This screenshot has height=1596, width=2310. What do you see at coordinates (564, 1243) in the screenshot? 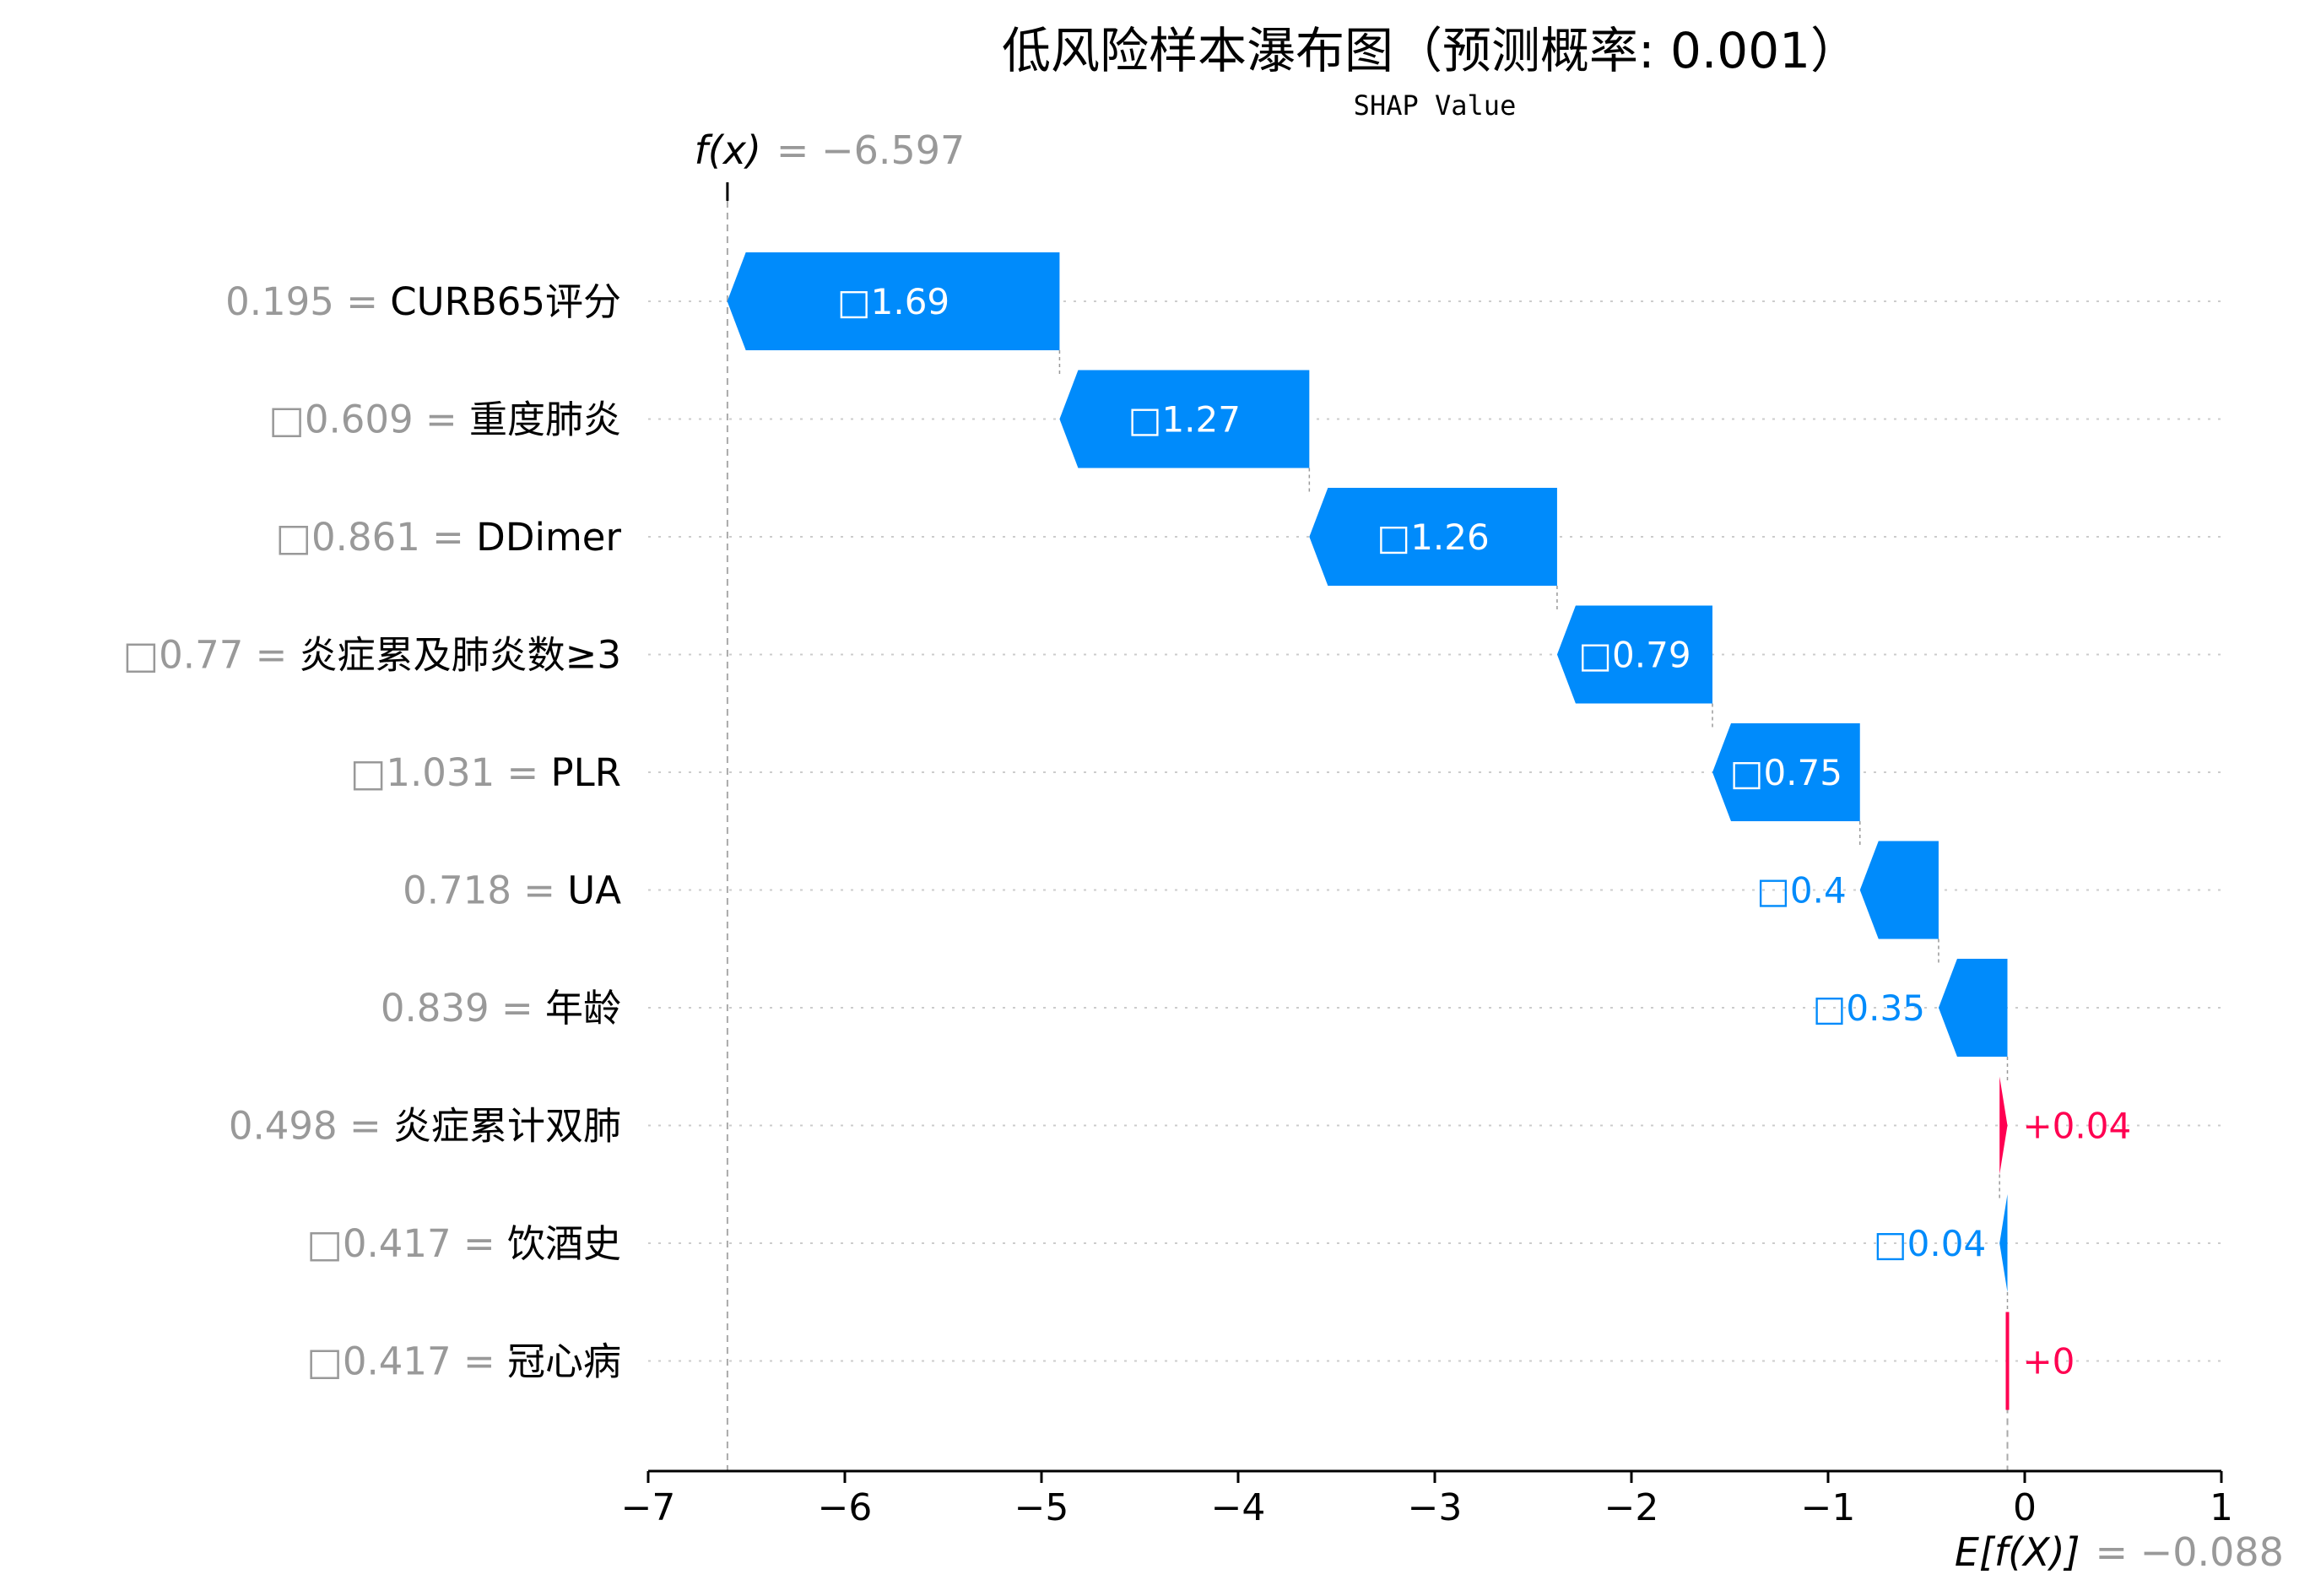
I see `feature-name: 饮酒史` at bounding box center [564, 1243].